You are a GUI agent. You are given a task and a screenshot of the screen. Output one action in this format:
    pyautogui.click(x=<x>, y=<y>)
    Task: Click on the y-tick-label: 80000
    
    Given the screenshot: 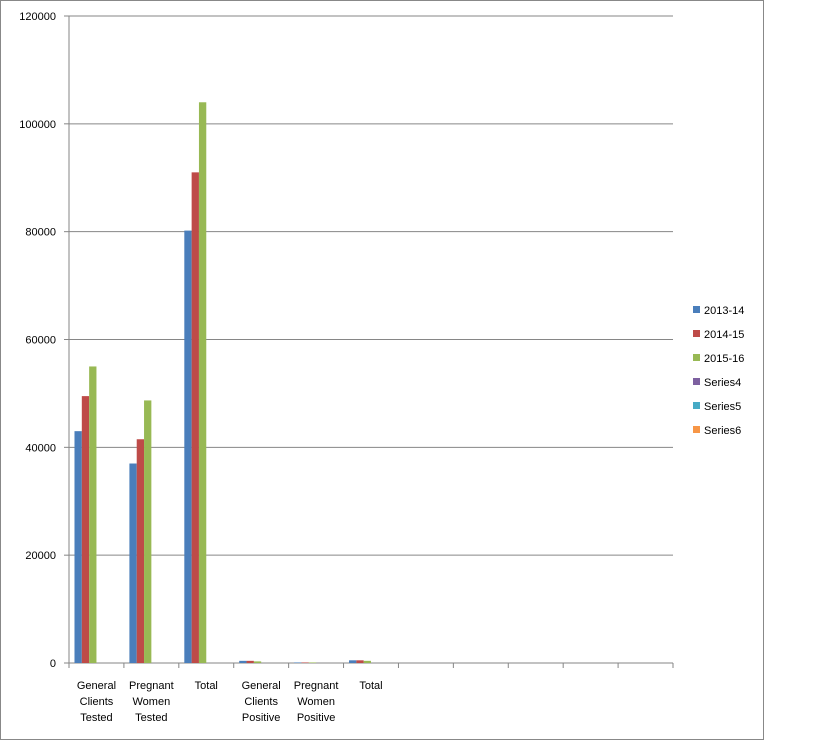 What is the action you would take?
    pyautogui.click(x=40, y=233)
    